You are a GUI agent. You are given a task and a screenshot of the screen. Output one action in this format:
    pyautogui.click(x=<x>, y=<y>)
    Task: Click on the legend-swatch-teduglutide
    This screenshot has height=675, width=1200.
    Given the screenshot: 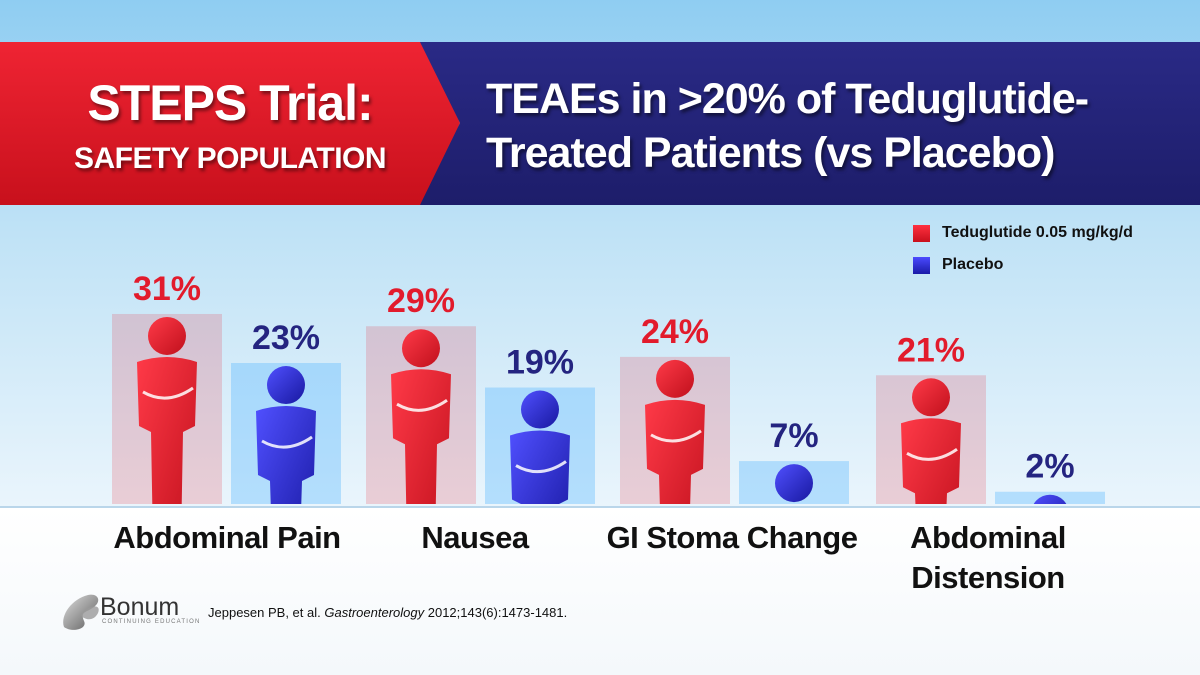 What is the action you would take?
    pyautogui.click(x=921, y=233)
    